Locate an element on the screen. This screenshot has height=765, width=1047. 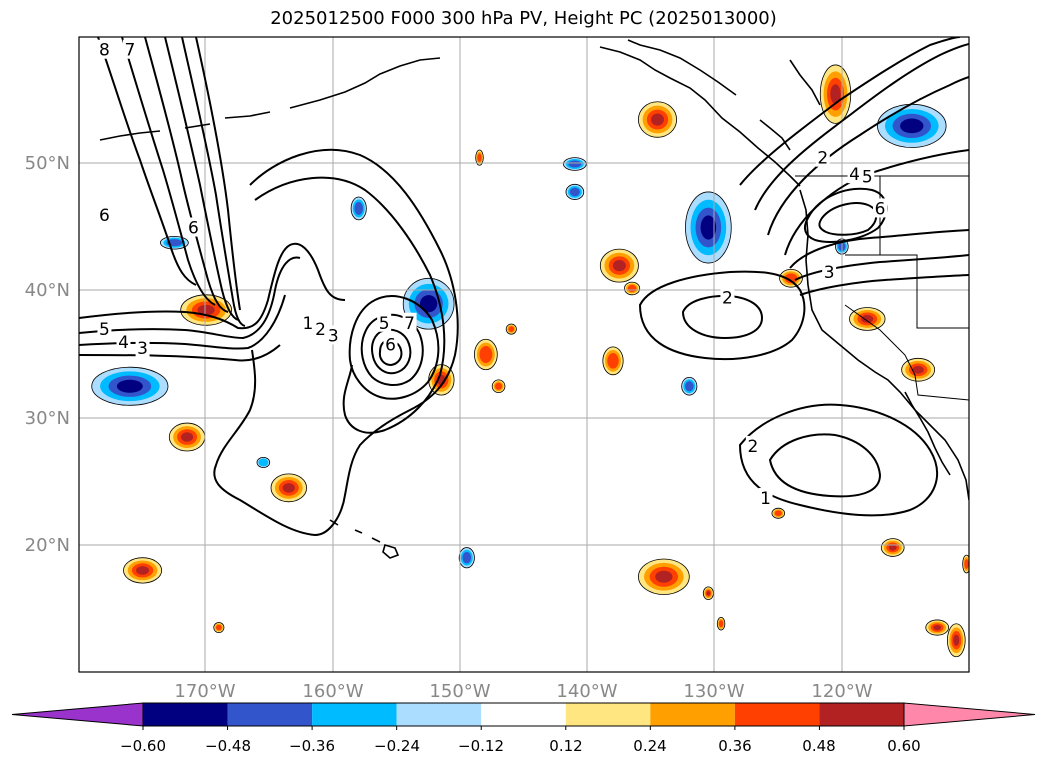
contour-label: 8 is located at coordinates (104, 51).